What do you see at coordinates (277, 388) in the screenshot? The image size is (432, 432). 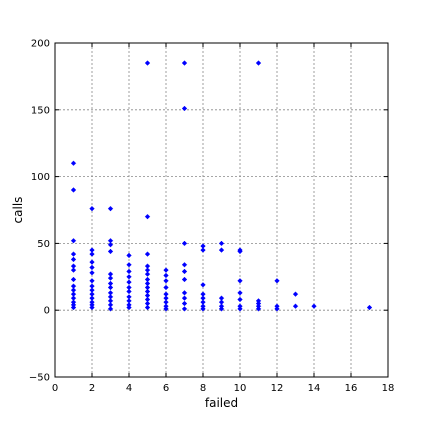 I see `x-tick-label: 12` at bounding box center [277, 388].